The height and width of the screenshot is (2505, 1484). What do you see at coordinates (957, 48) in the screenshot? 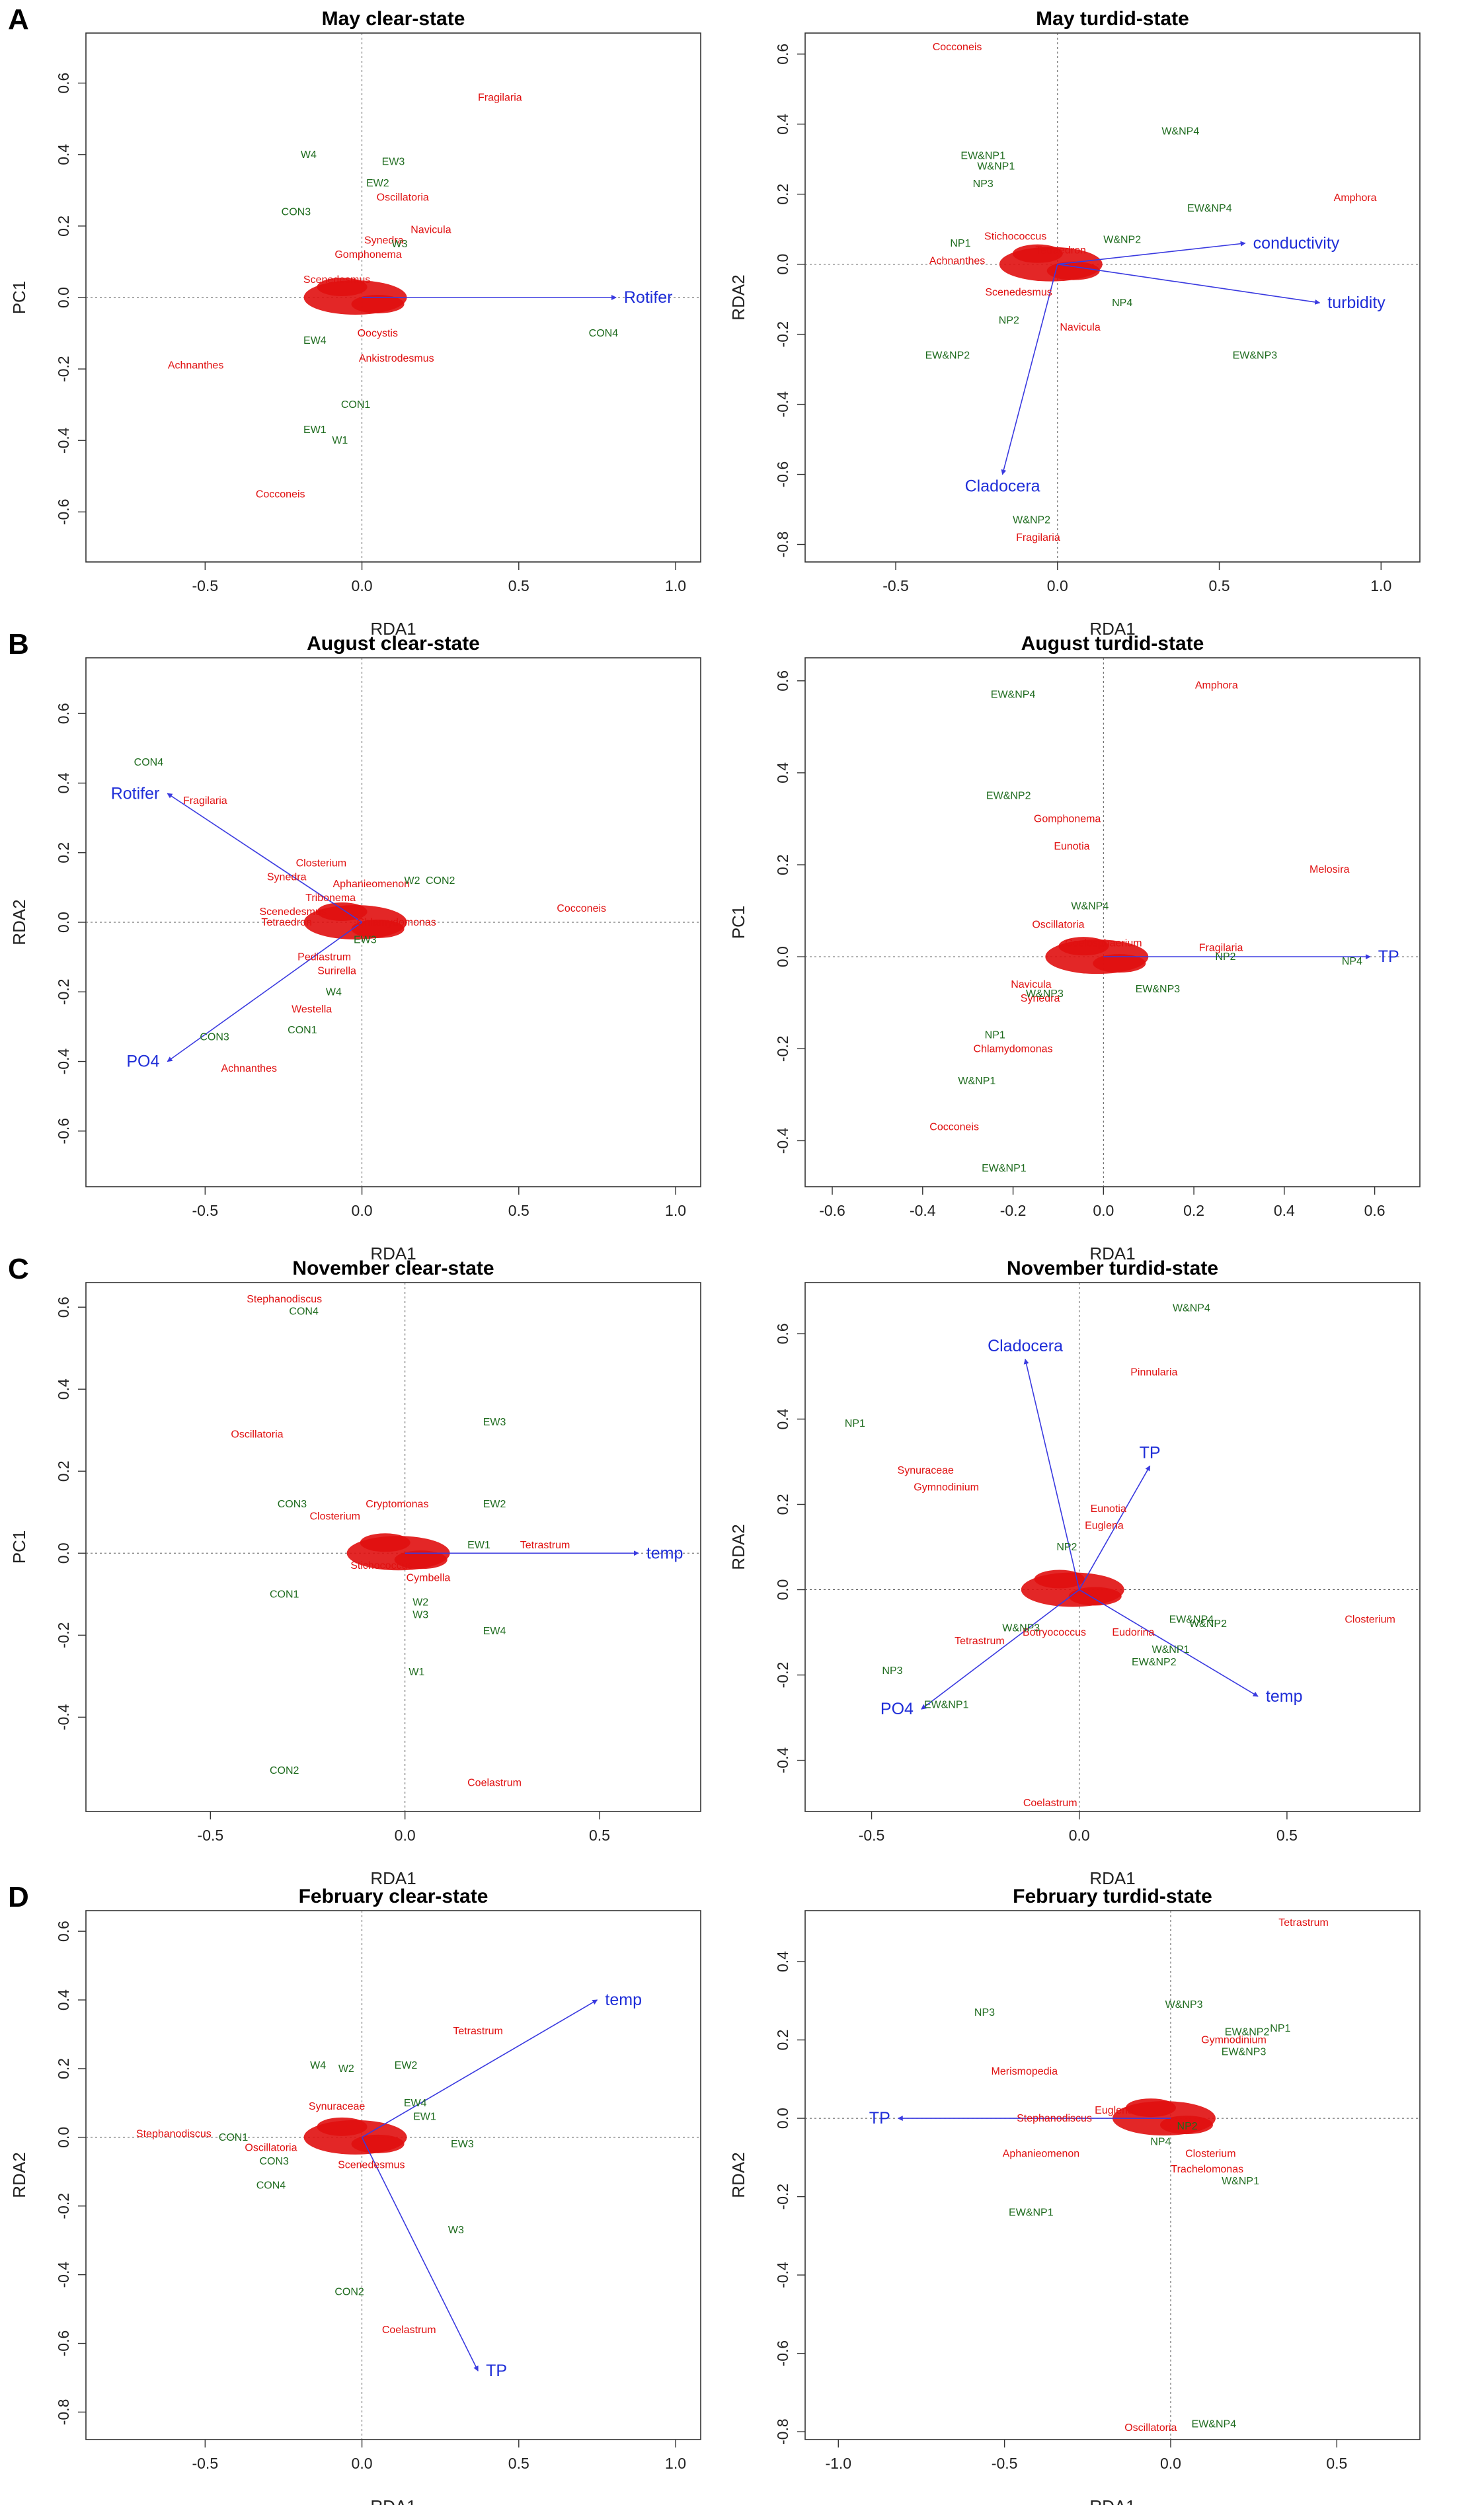
I see `species-label: Cocconeis` at bounding box center [957, 48].